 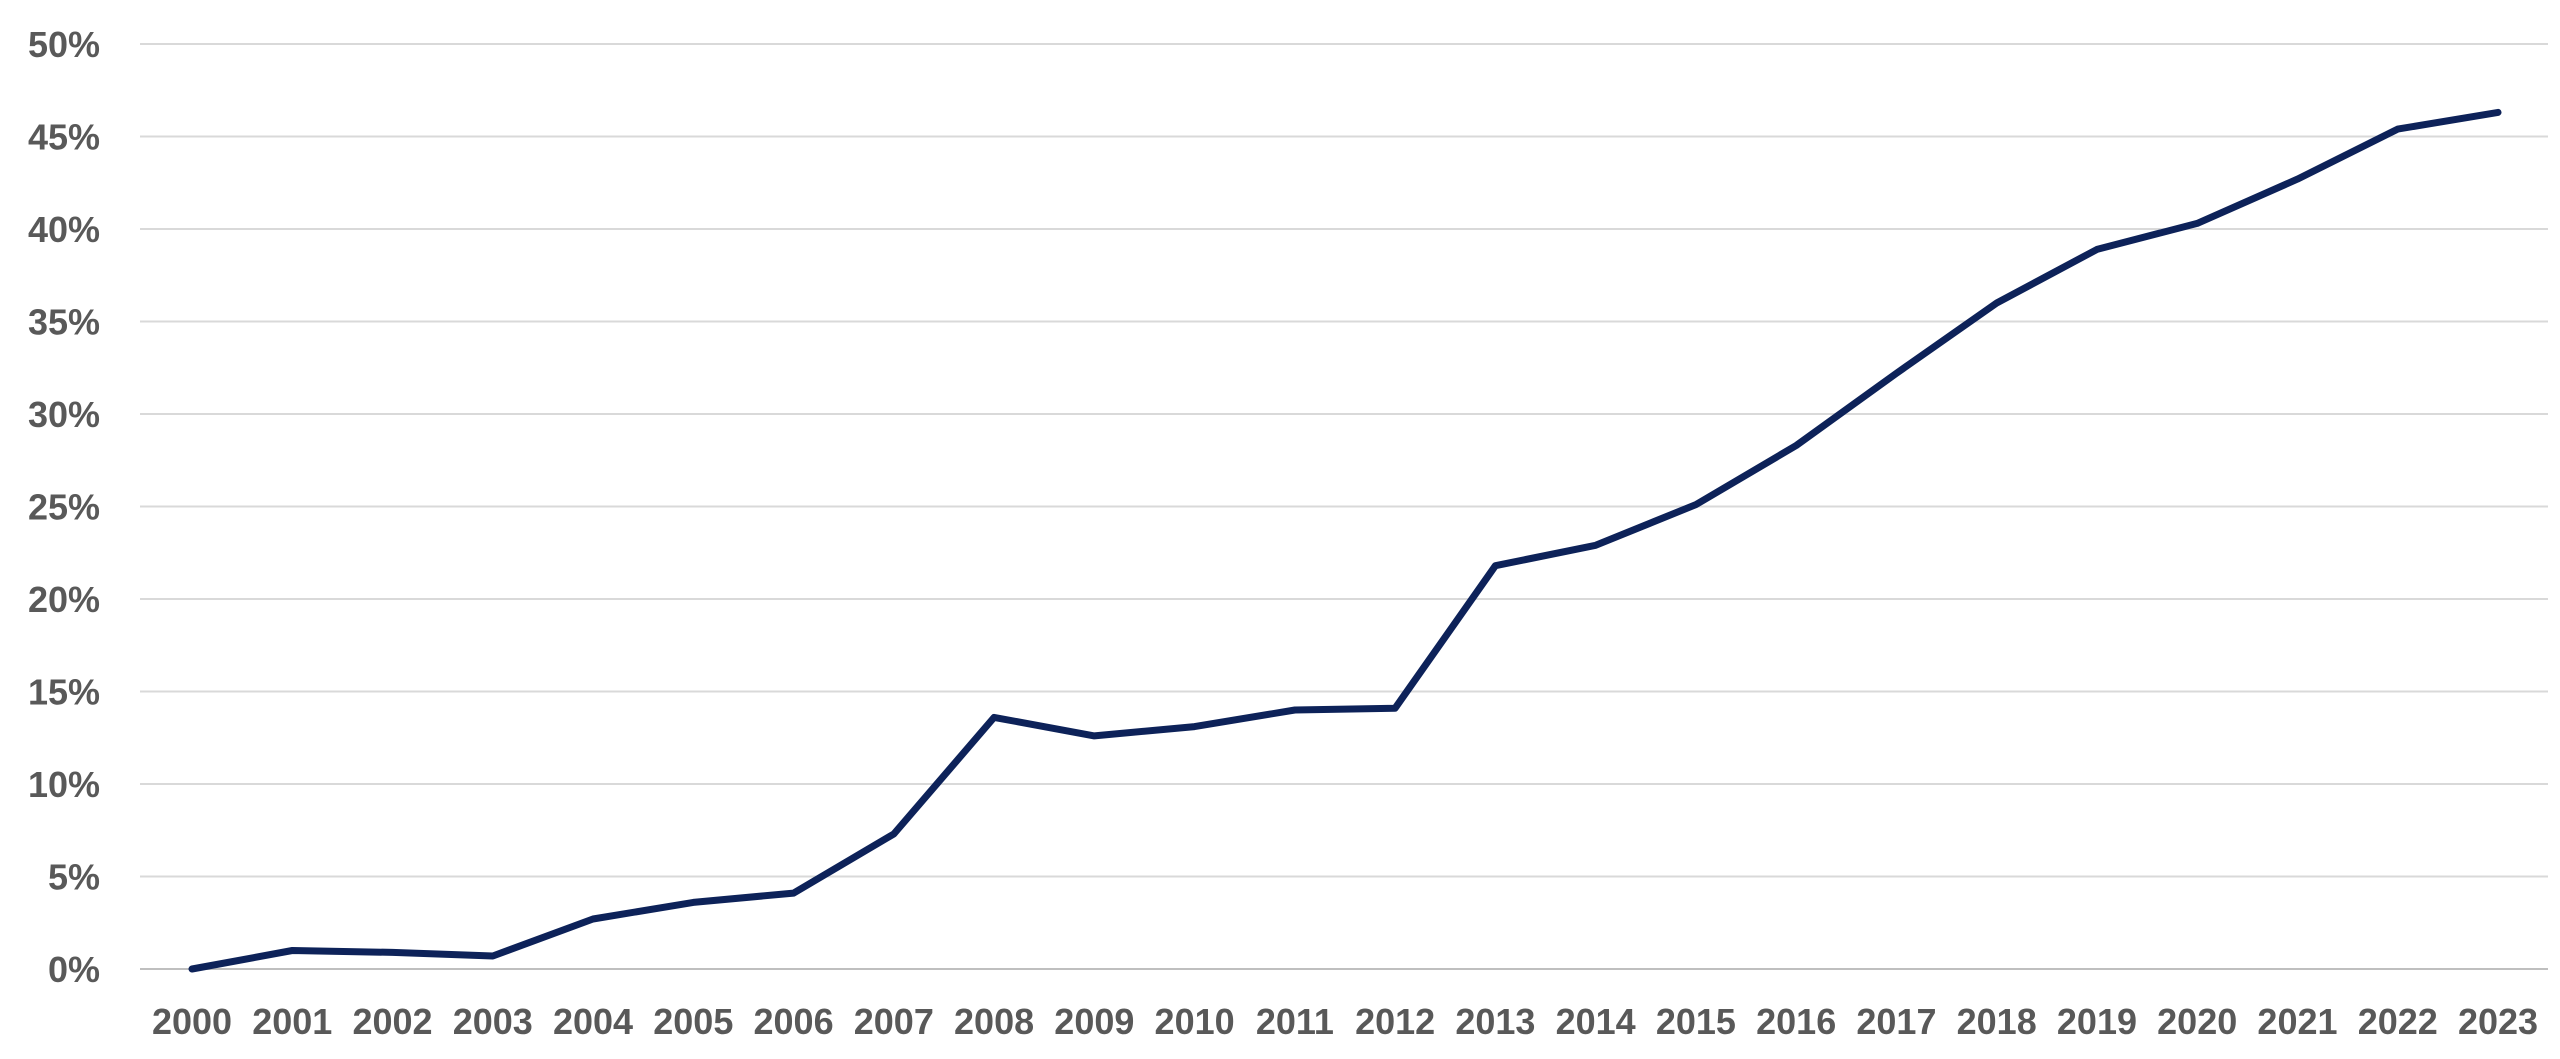 What do you see at coordinates (64, 44) in the screenshot?
I see `y-tick-label: 50%` at bounding box center [64, 44].